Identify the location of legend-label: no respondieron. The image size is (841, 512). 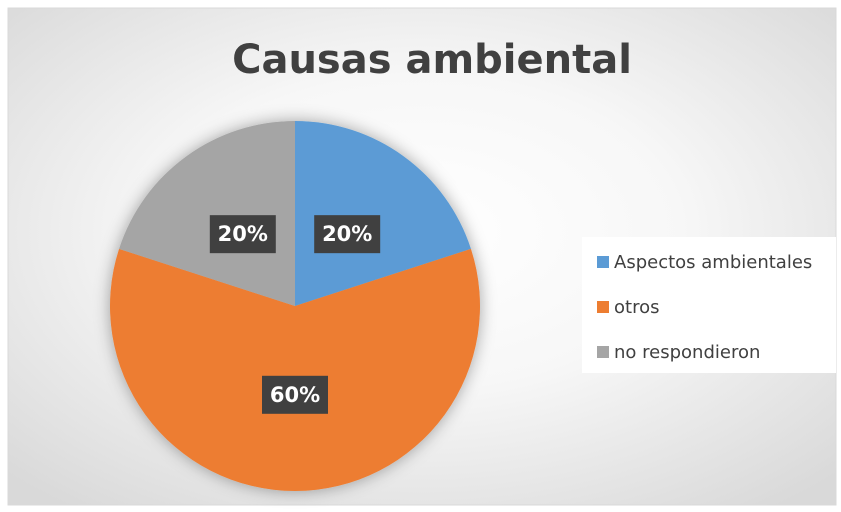
(687, 352).